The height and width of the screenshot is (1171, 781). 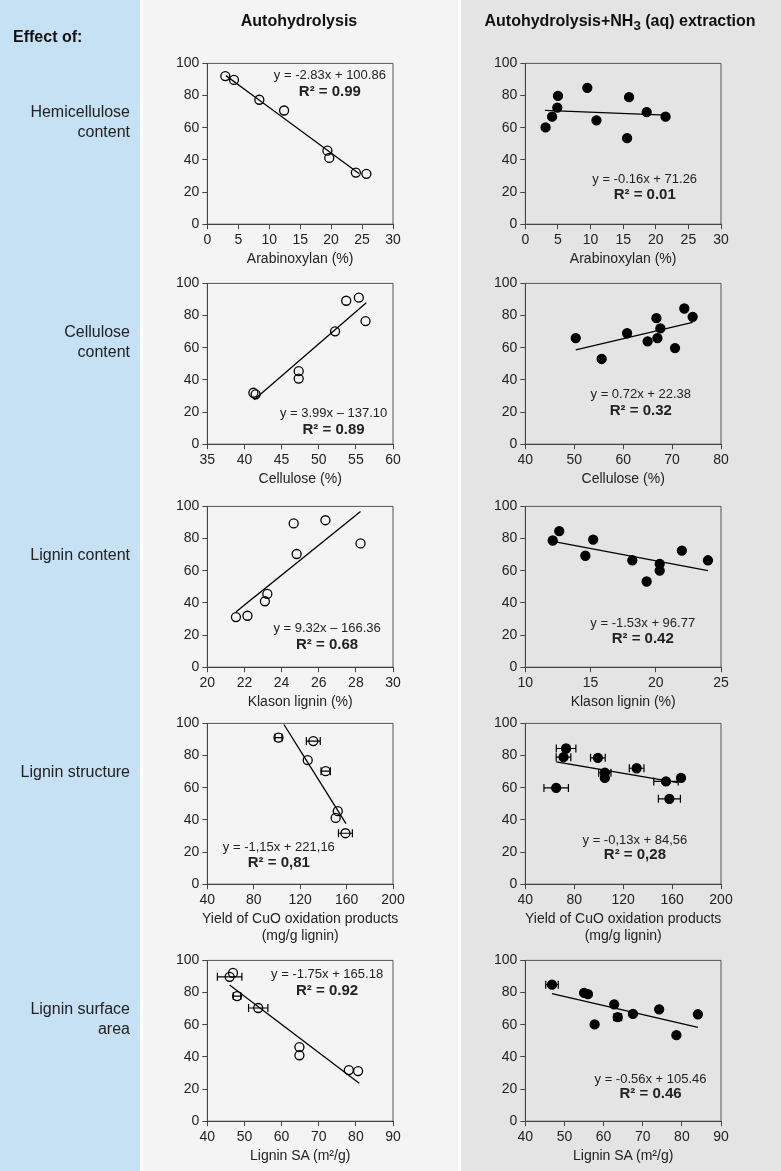 What do you see at coordinates (207, 459) in the screenshot?
I see `x-tick-label: 35` at bounding box center [207, 459].